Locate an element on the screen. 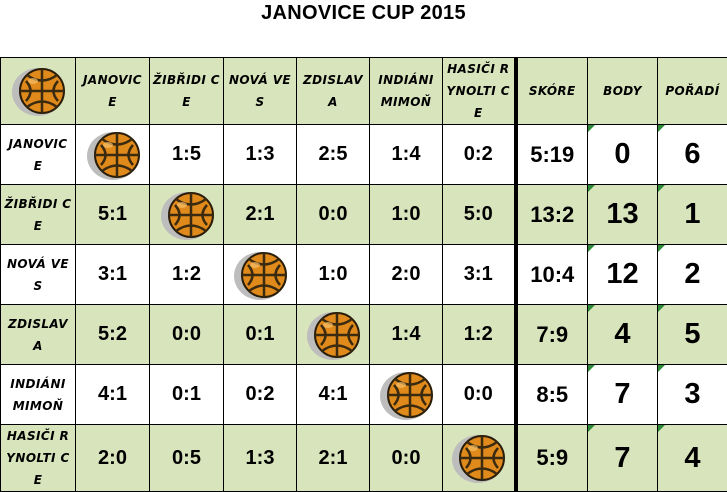  match-result: 2:1 is located at coordinates (333, 458).